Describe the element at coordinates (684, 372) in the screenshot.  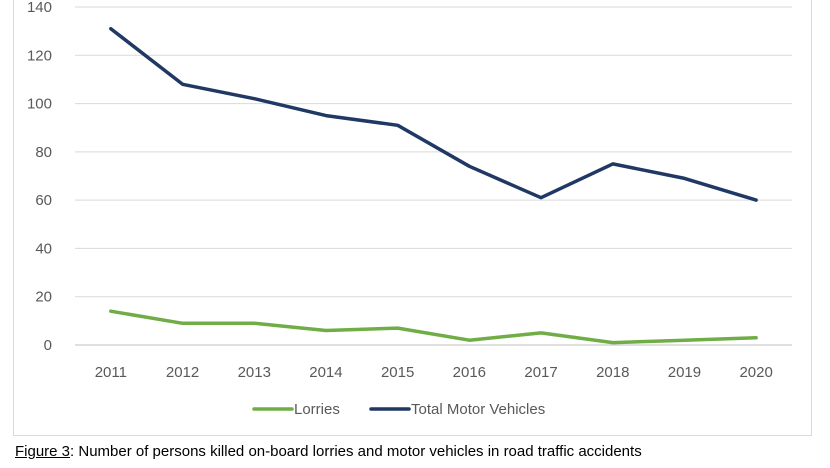
I see `x-tick-label: 2019` at that location.